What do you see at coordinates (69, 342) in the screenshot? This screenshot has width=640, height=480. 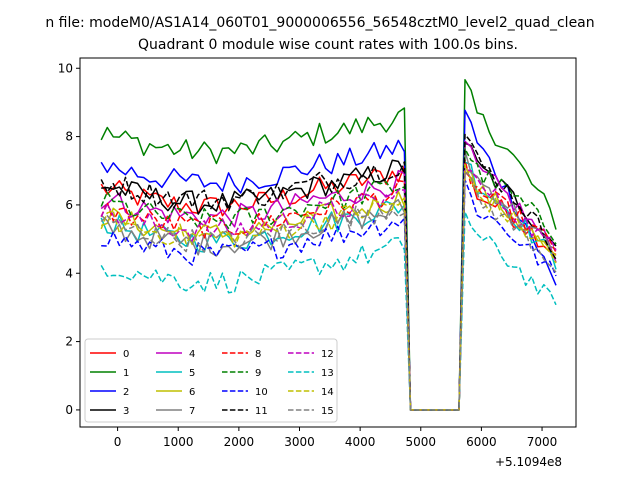 I see `y-tick-label: 2` at bounding box center [69, 342].